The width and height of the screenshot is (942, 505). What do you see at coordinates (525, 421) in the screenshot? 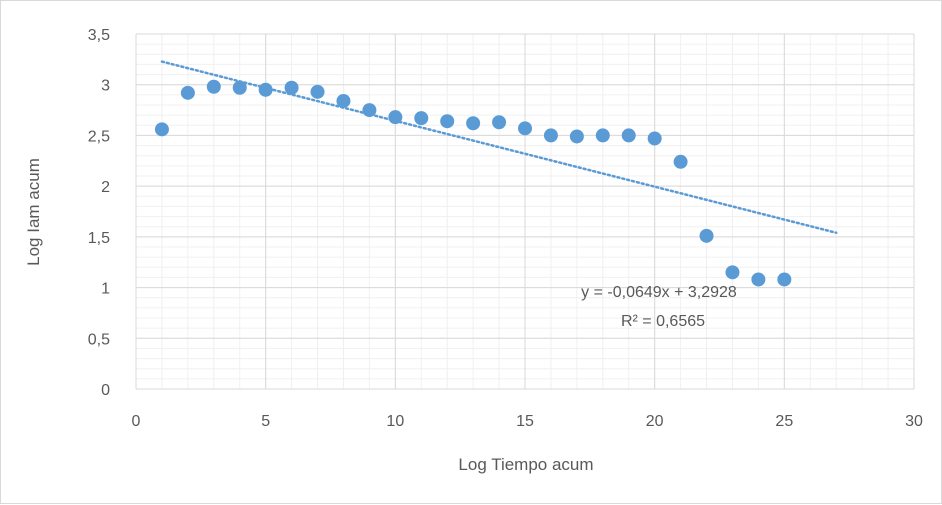
I see `x-tick-label: 15` at bounding box center [525, 421].